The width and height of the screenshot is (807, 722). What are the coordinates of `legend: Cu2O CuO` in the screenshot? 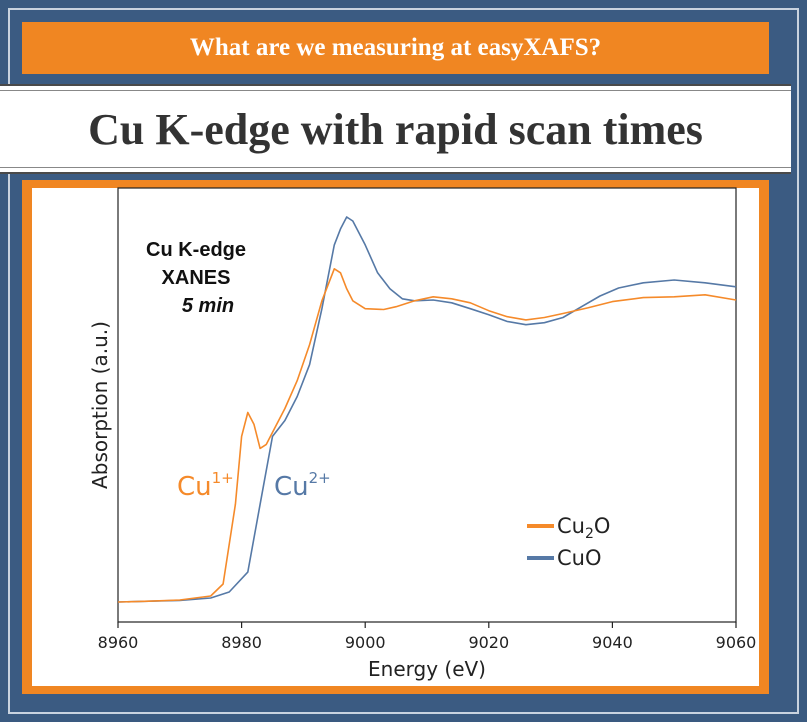 It's located at (568, 542).